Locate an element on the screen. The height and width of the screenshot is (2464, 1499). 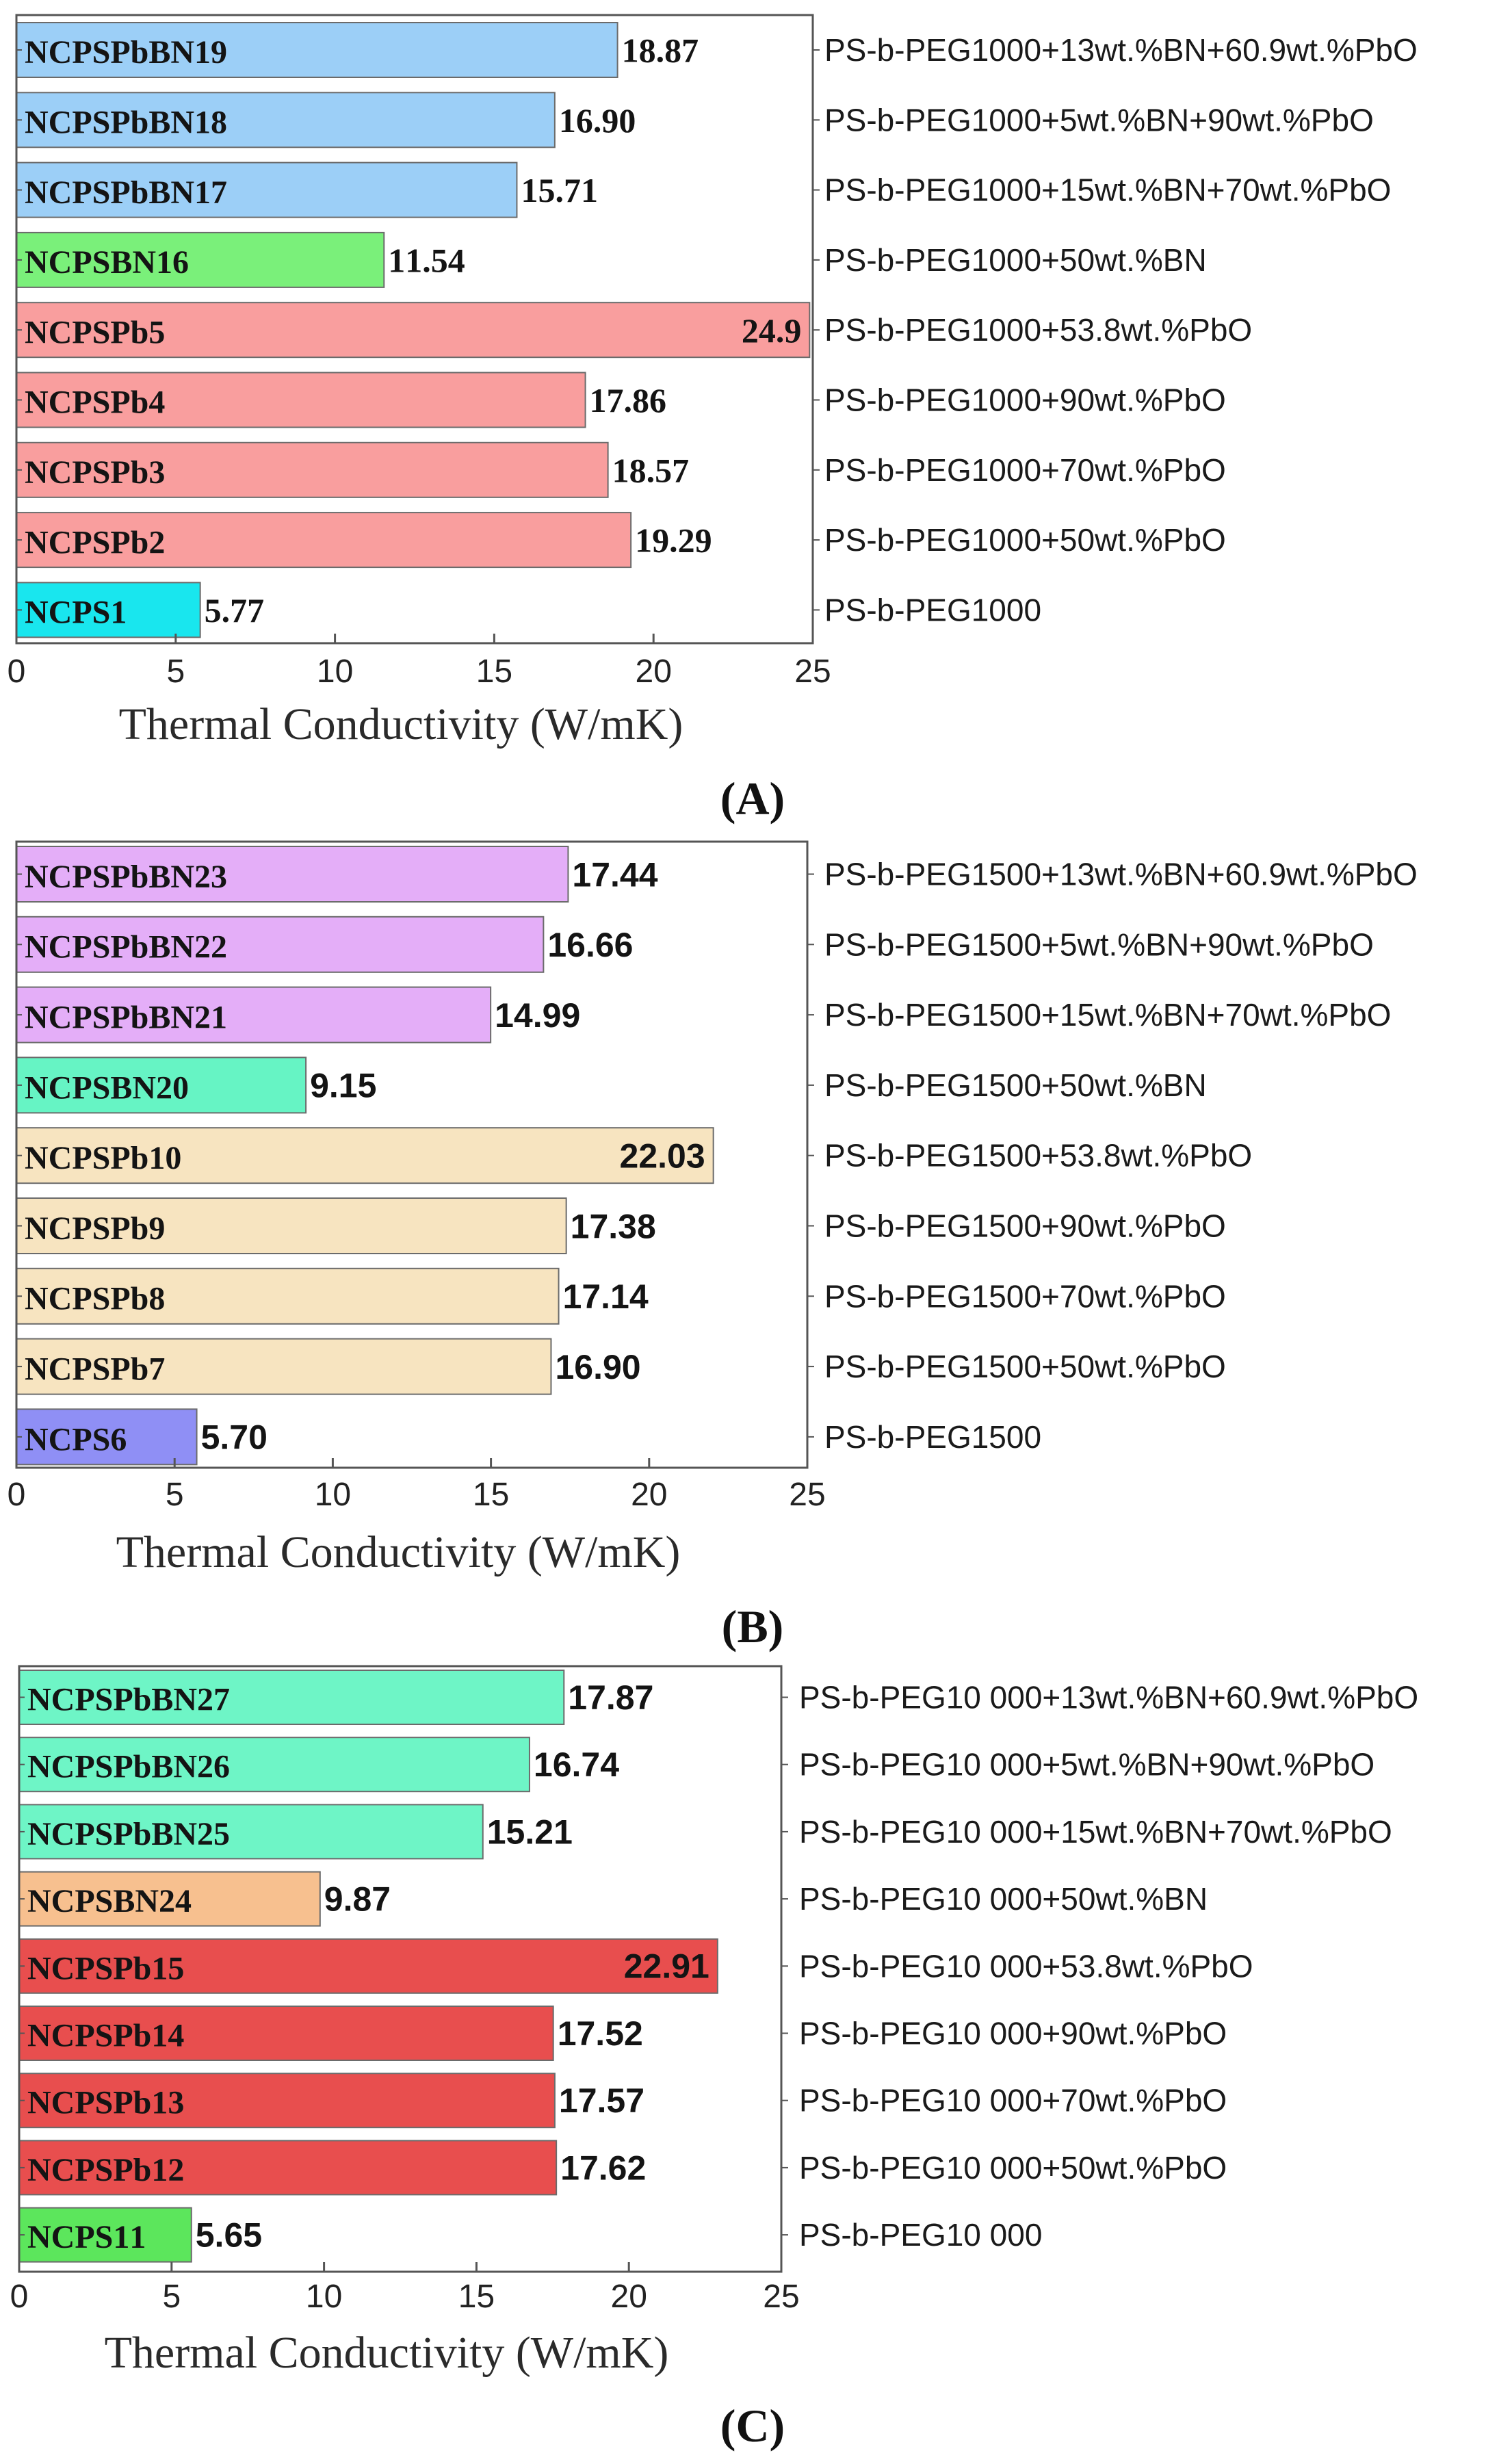
composition-label-8: PS-b-PEG10 000 is located at coordinates (921, 2235).